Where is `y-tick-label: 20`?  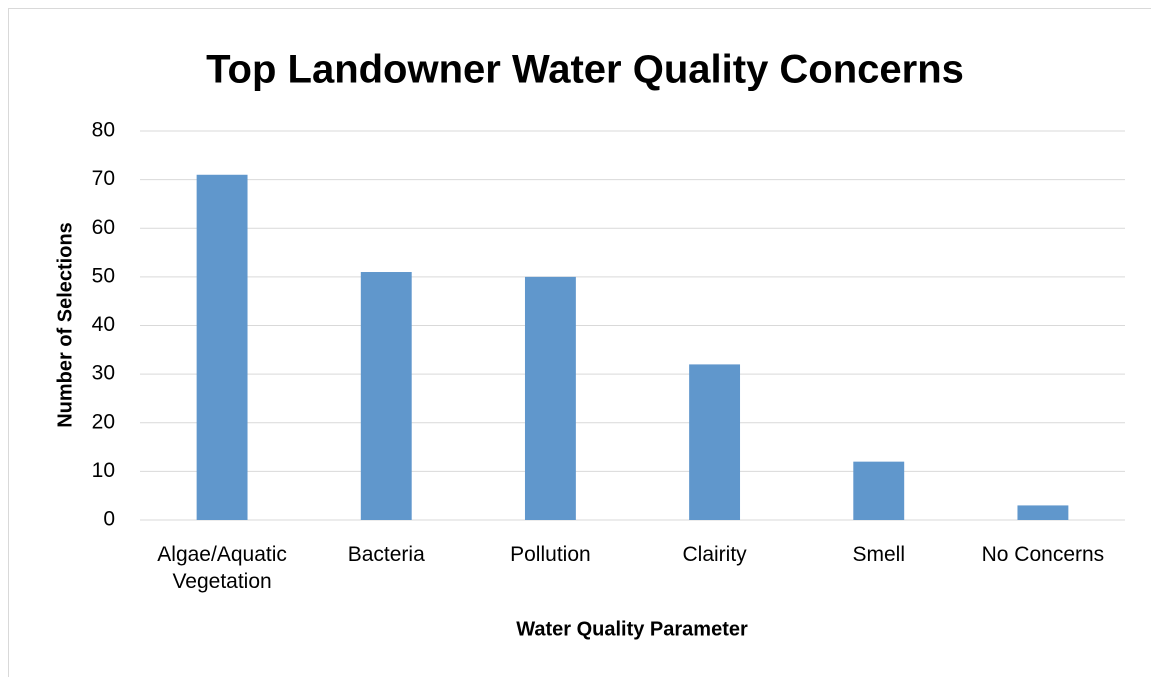 y-tick-label: 20 is located at coordinates (103, 421).